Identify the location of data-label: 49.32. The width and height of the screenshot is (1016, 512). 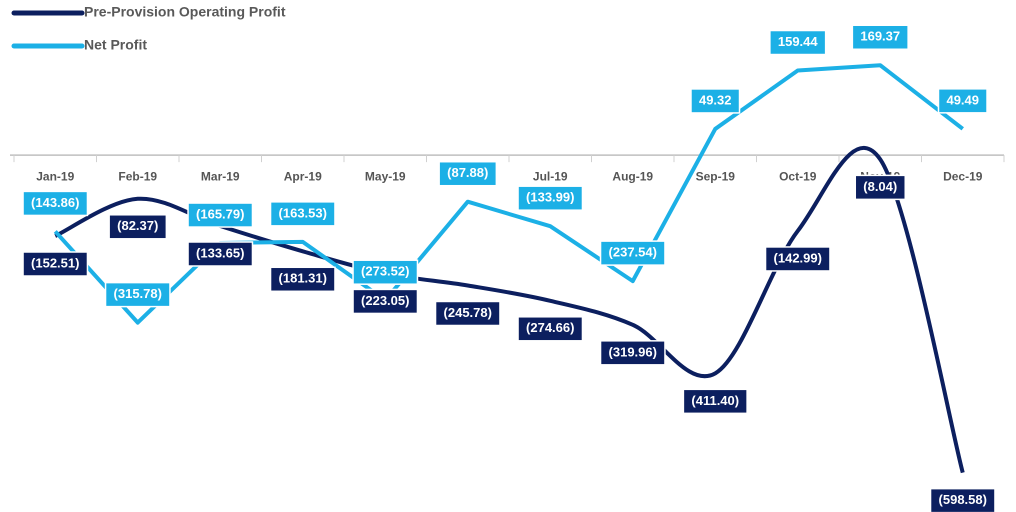
(715, 101).